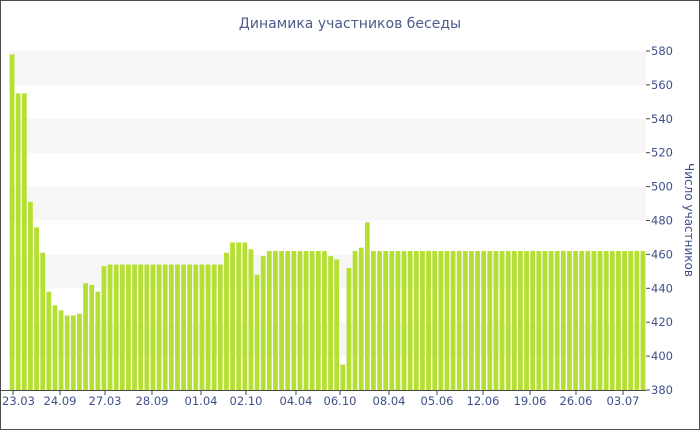 This screenshot has width=700, height=430. I want to click on y-axis-ticks: 380 400 420 440 460 480 500 520 540 560 580, so click(659, 220).